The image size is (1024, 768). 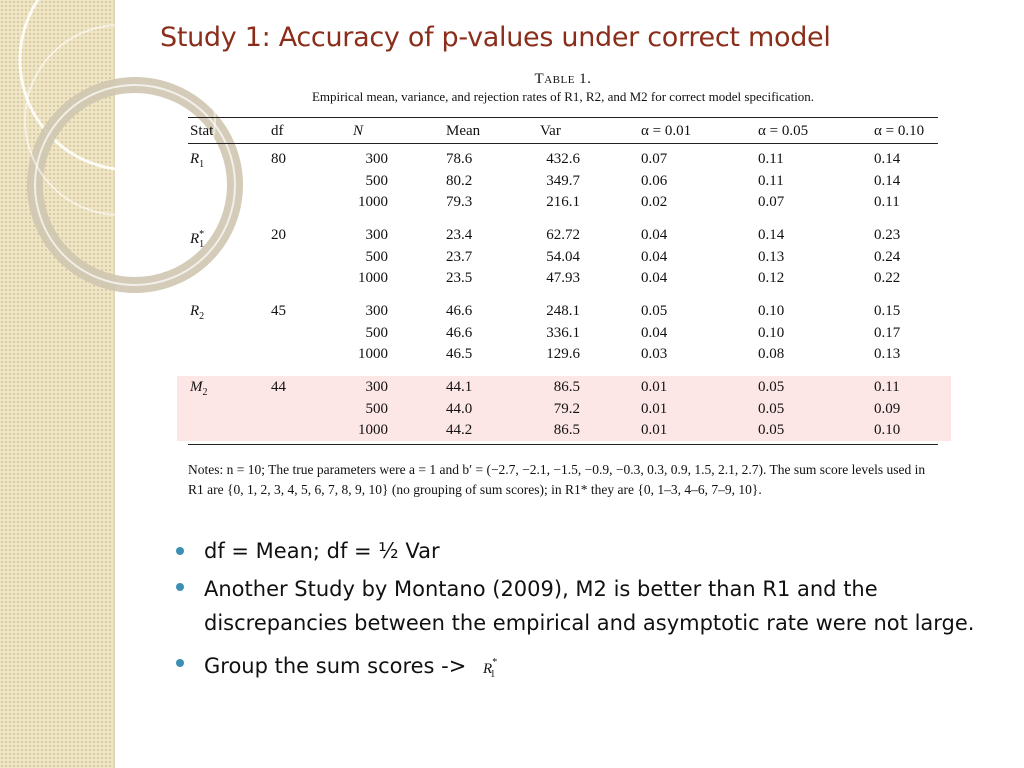 I want to click on df-r2: 45, so click(x=278, y=311).